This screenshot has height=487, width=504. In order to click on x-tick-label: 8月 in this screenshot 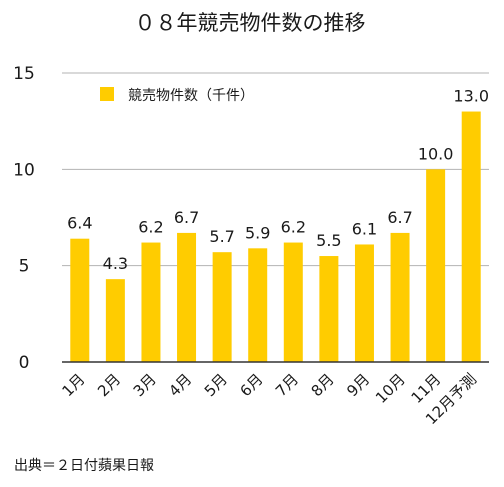, I will do `click(323, 385)`.